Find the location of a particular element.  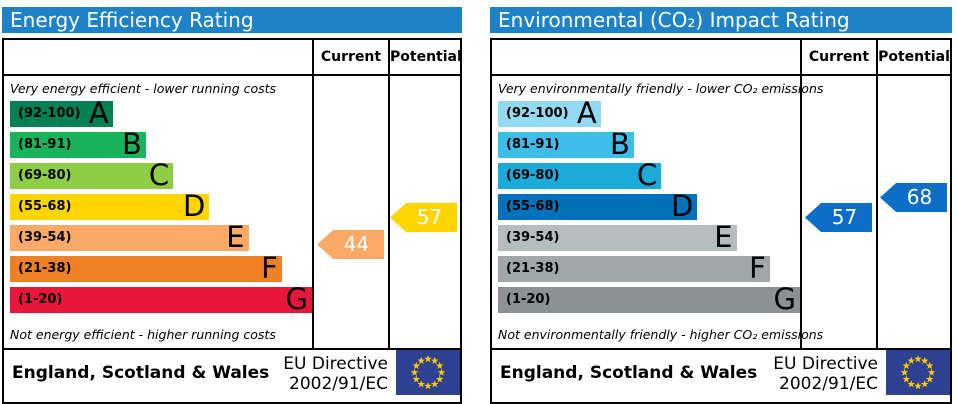

current-rating-arrow: 57 is located at coordinates (838, 217).